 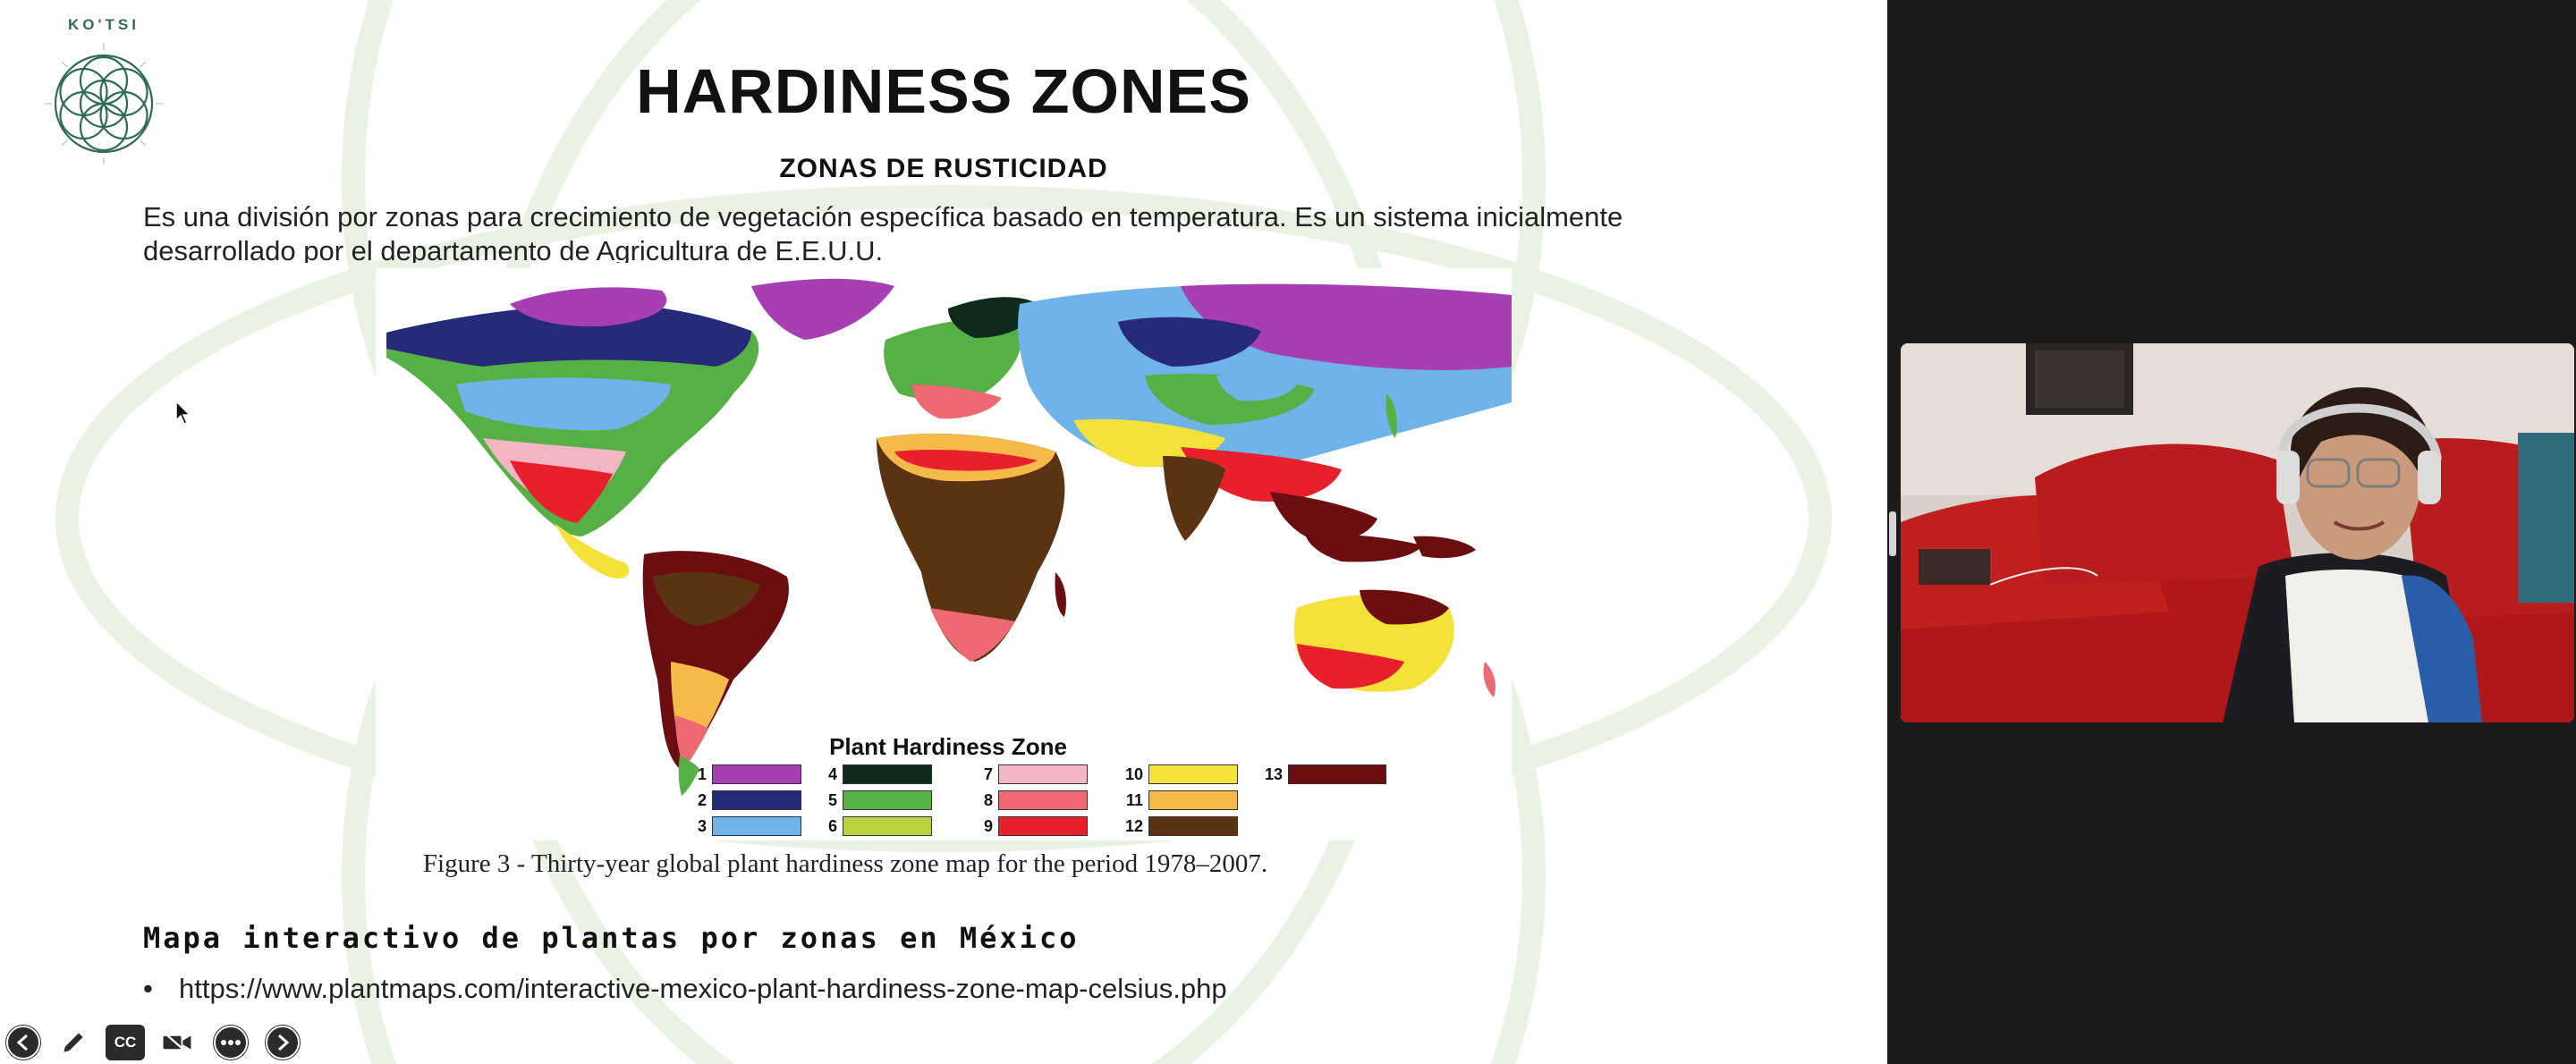 I want to click on flower-of-life-icon, so click(x=104, y=104).